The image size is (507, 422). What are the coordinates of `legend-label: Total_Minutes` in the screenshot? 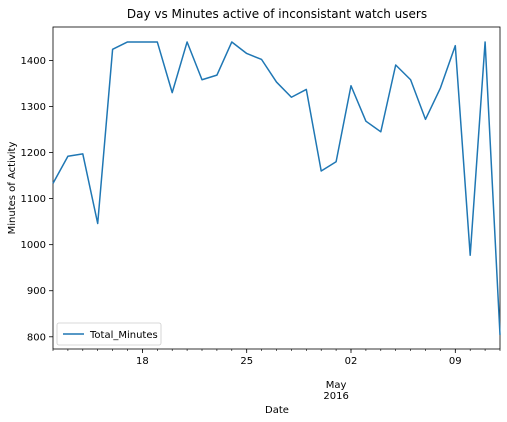 It's located at (123, 335).